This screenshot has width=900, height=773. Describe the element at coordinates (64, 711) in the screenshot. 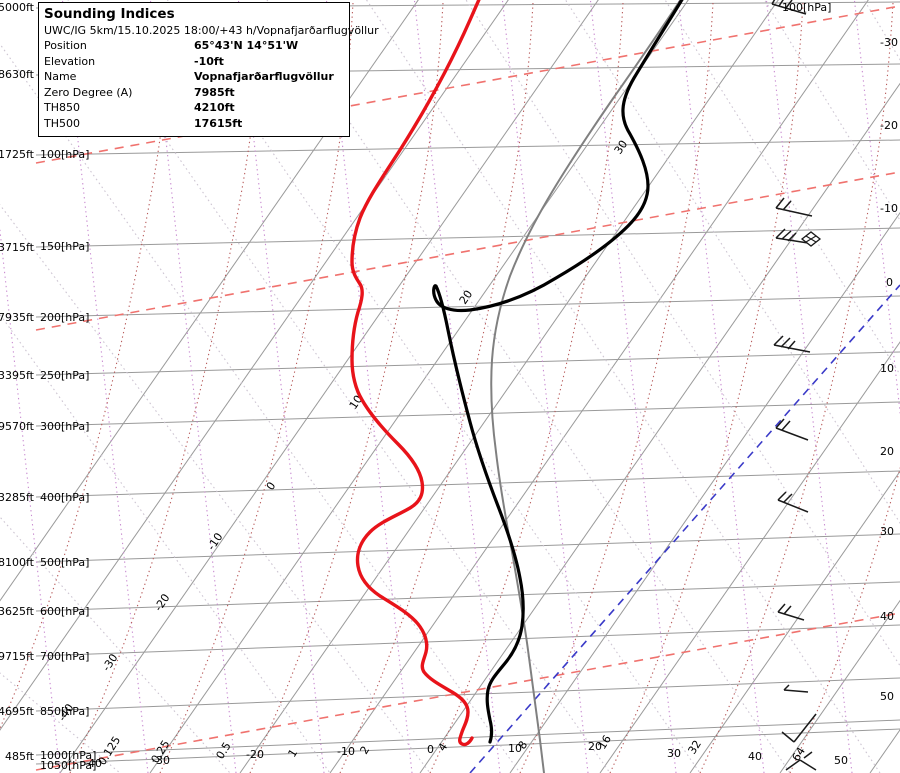

I see `pressure-label: 850[hPa]` at that location.